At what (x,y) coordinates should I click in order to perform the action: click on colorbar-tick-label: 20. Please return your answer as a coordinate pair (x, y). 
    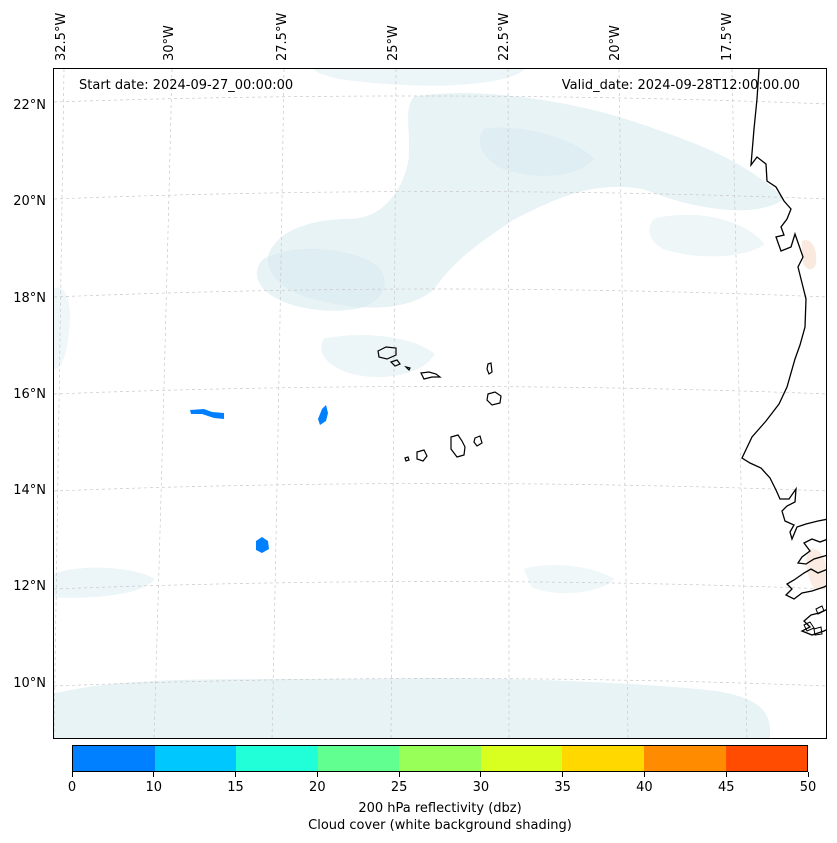
    Looking at the image, I should click on (317, 787).